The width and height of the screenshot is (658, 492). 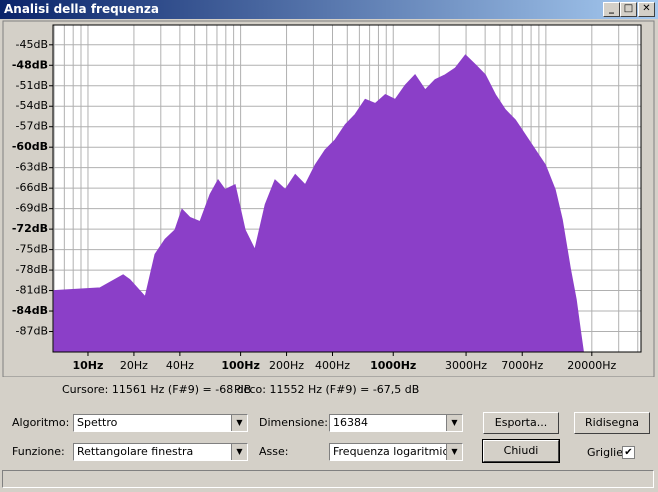 What do you see at coordinates (646, 9) in the screenshot?
I see `close-button: ✕` at bounding box center [646, 9].